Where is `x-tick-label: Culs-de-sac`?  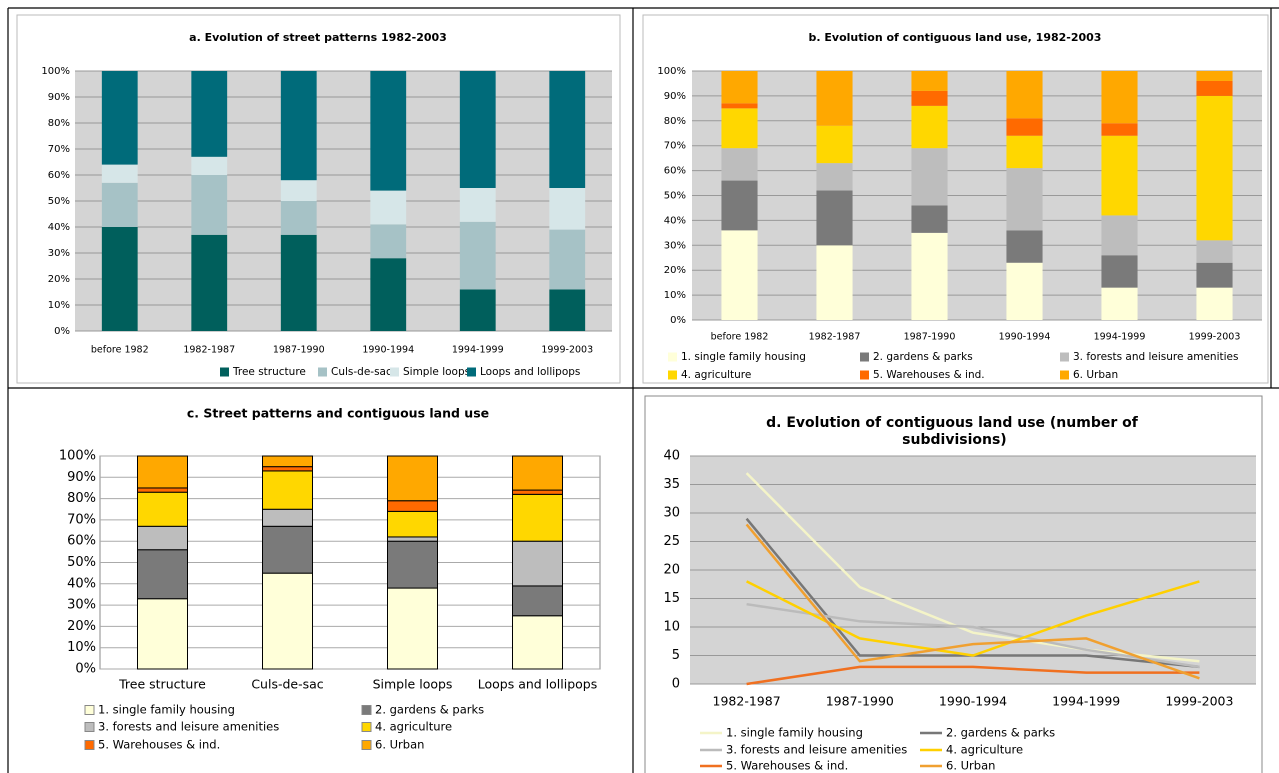
x-tick-label: Culs-de-sac is located at coordinates (287, 684).